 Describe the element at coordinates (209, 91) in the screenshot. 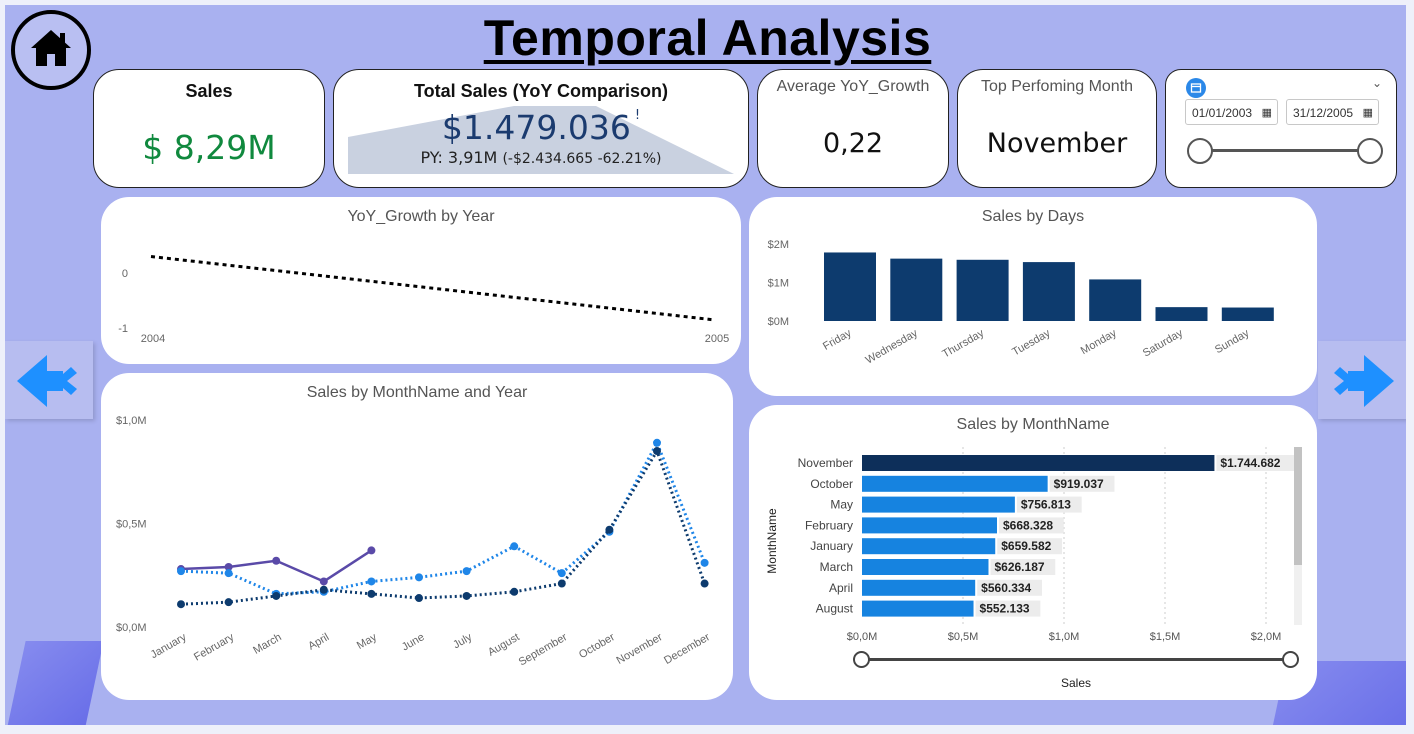

I see `kpi-sales-label: Sales` at that location.